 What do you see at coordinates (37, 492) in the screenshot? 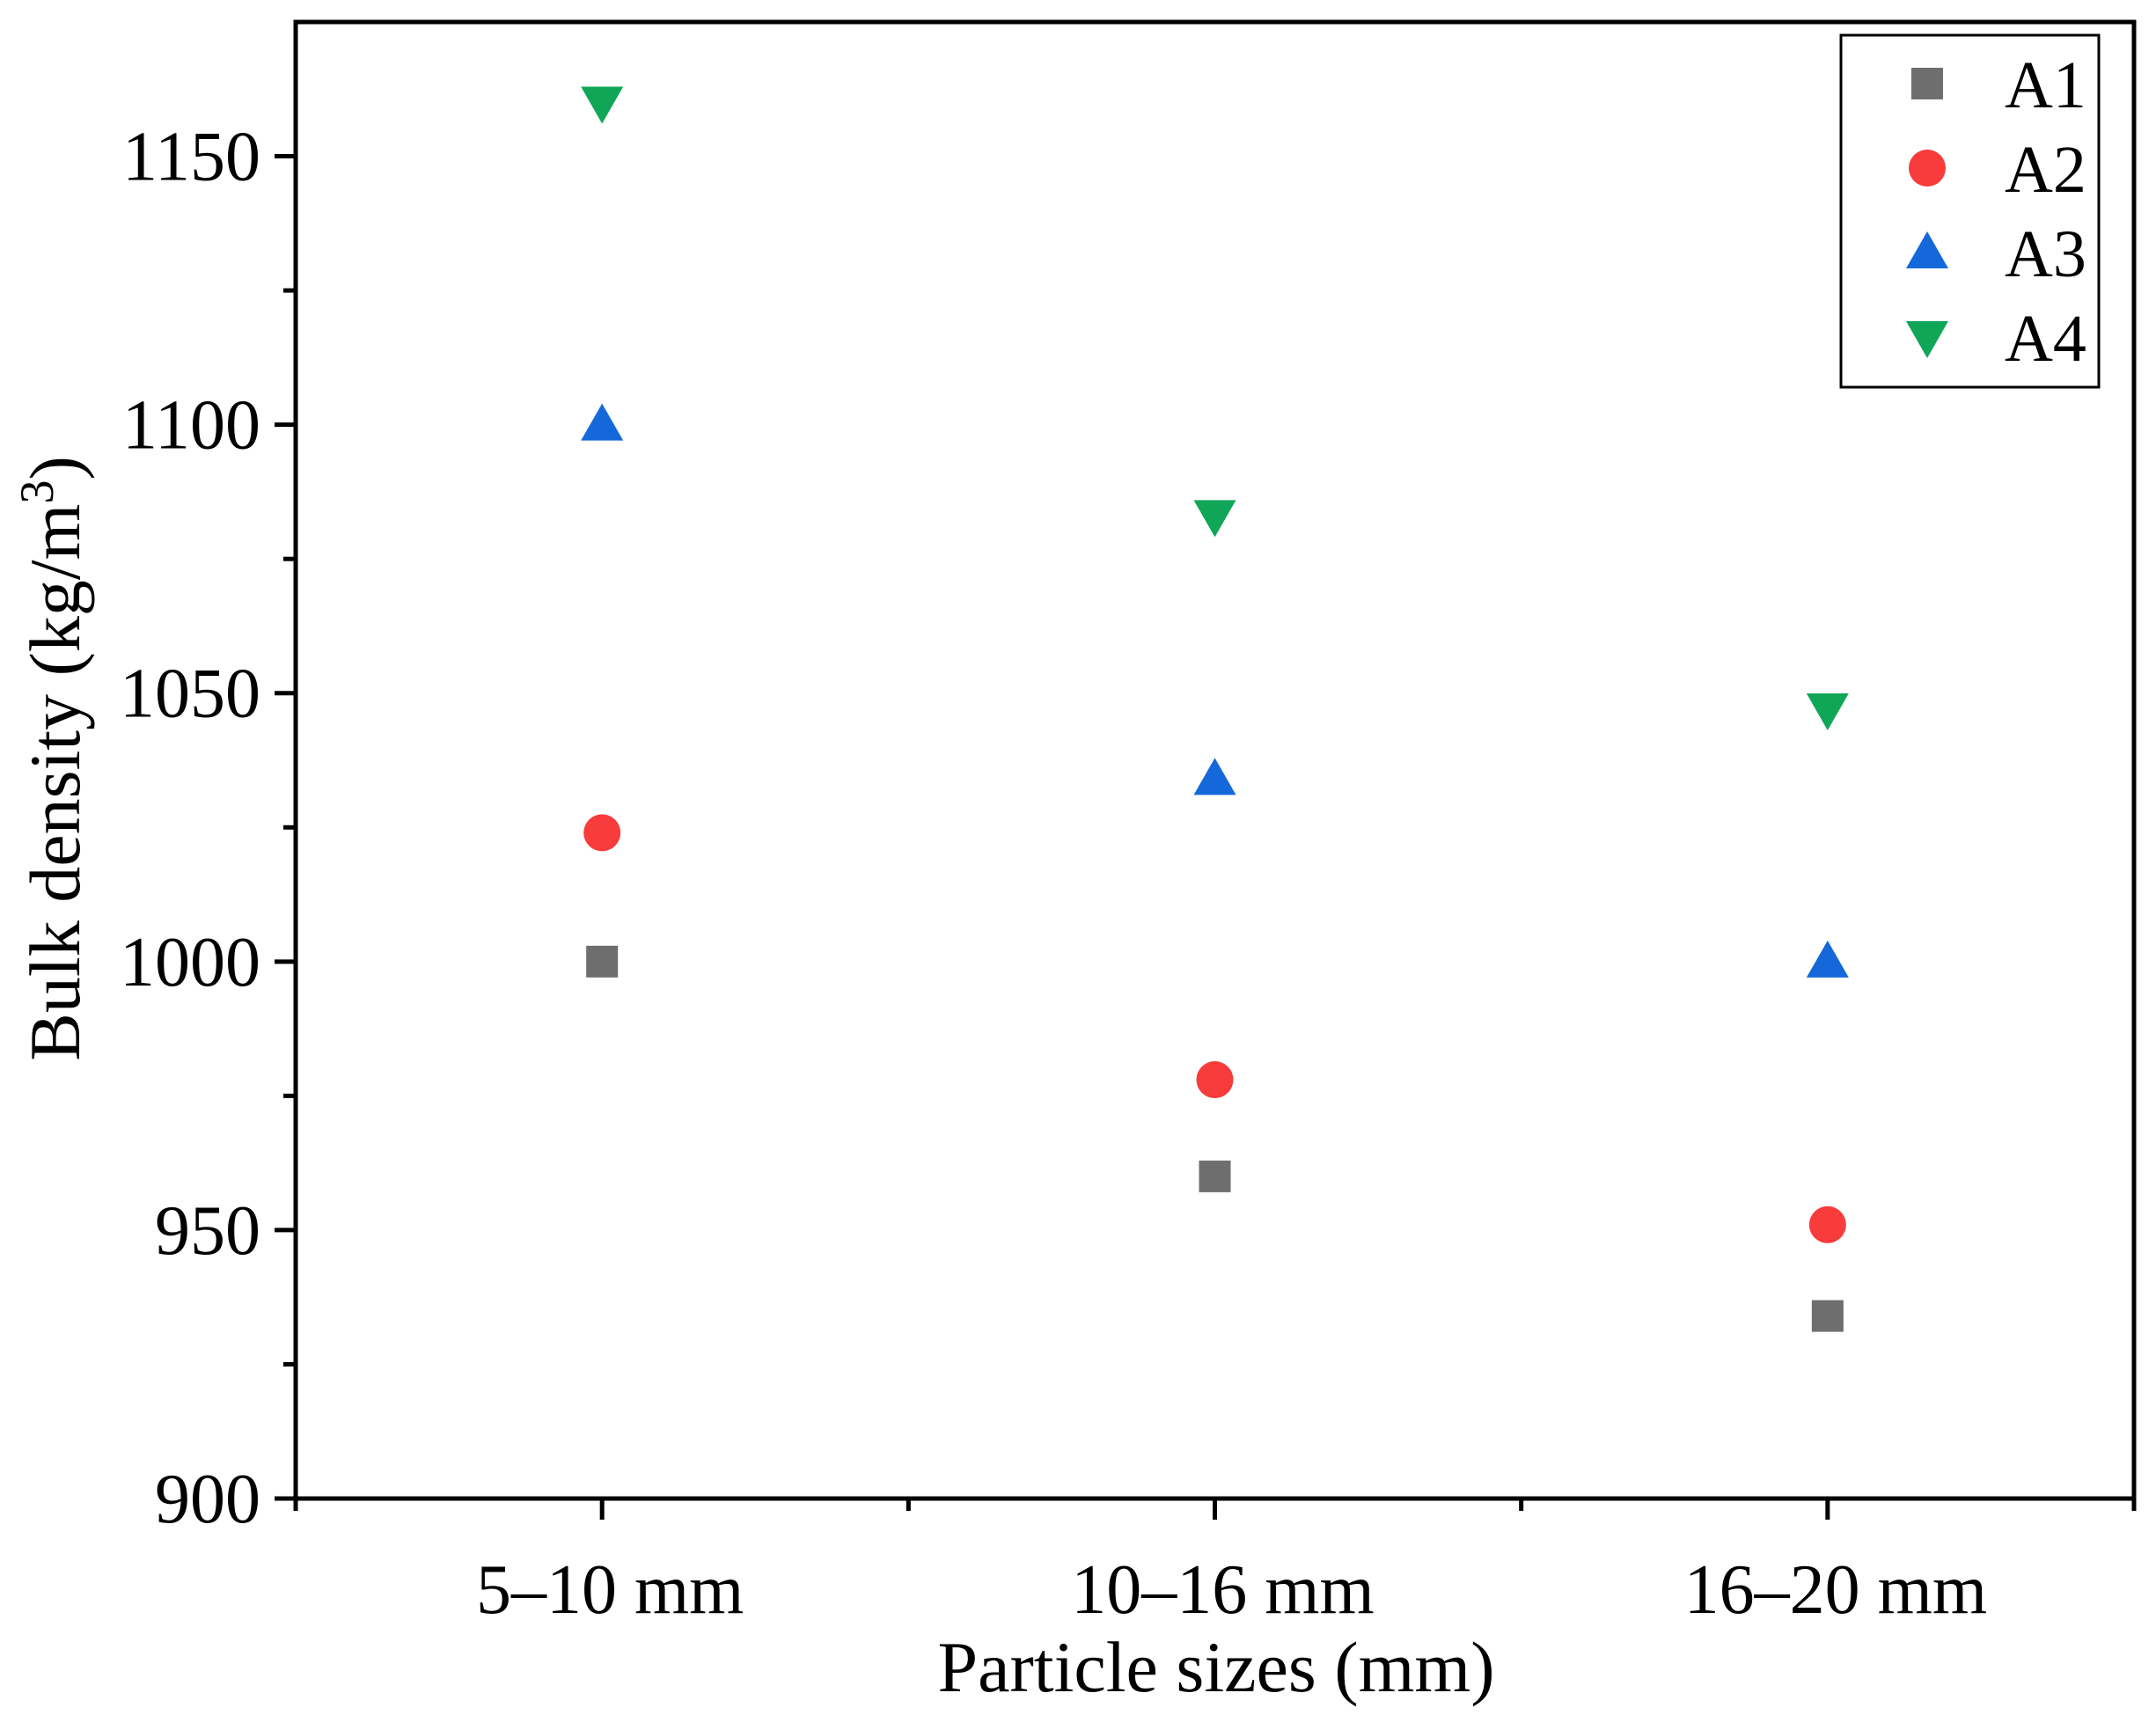
I see `y-axis-title-superscript: 3` at bounding box center [37, 492].